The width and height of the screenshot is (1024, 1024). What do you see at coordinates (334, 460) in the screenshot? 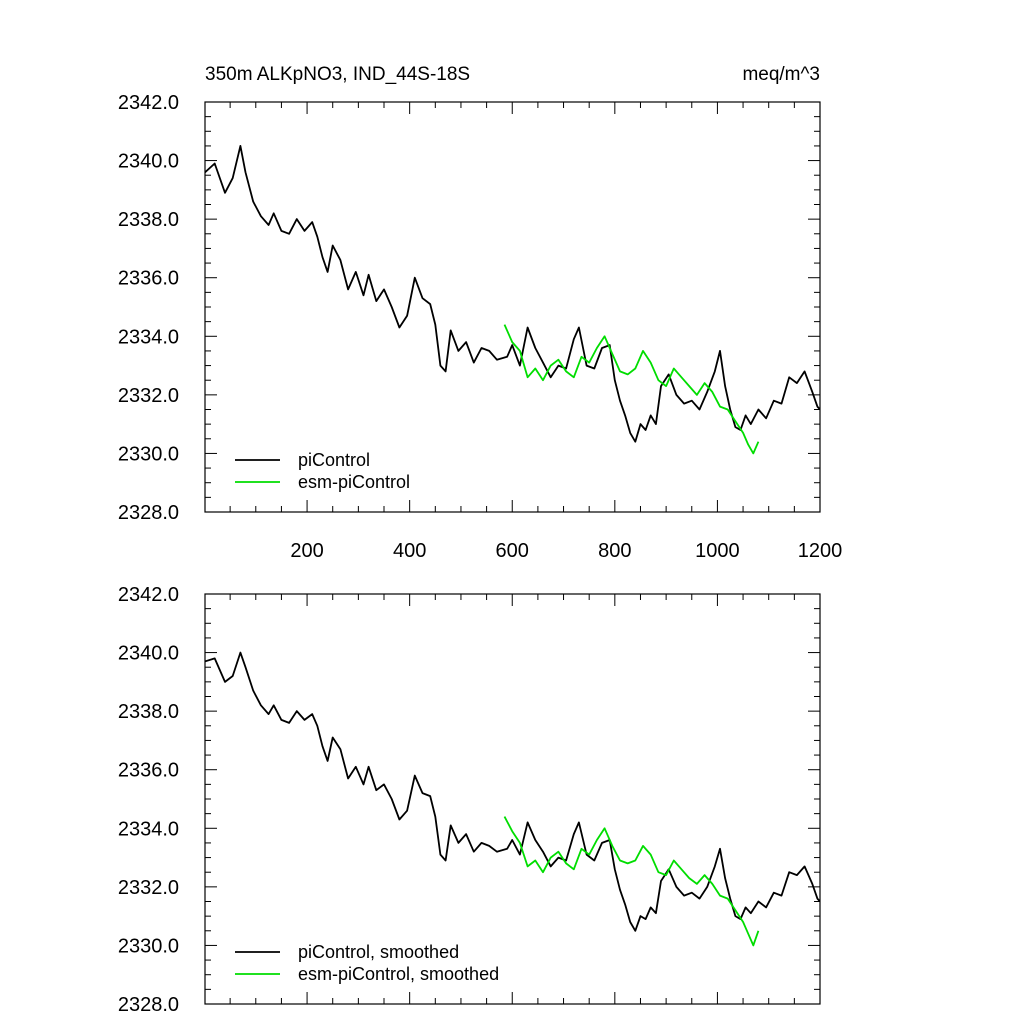
I see `legend-label: piControl` at bounding box center [334, 460].